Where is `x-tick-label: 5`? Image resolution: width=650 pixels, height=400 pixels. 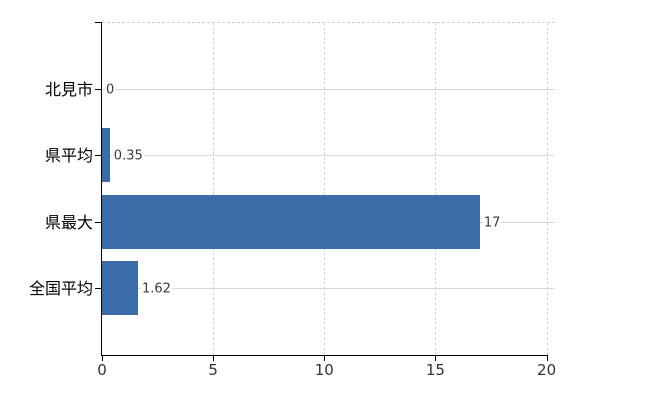
x-tick-label: 5 is located at coordinates (213, 370).